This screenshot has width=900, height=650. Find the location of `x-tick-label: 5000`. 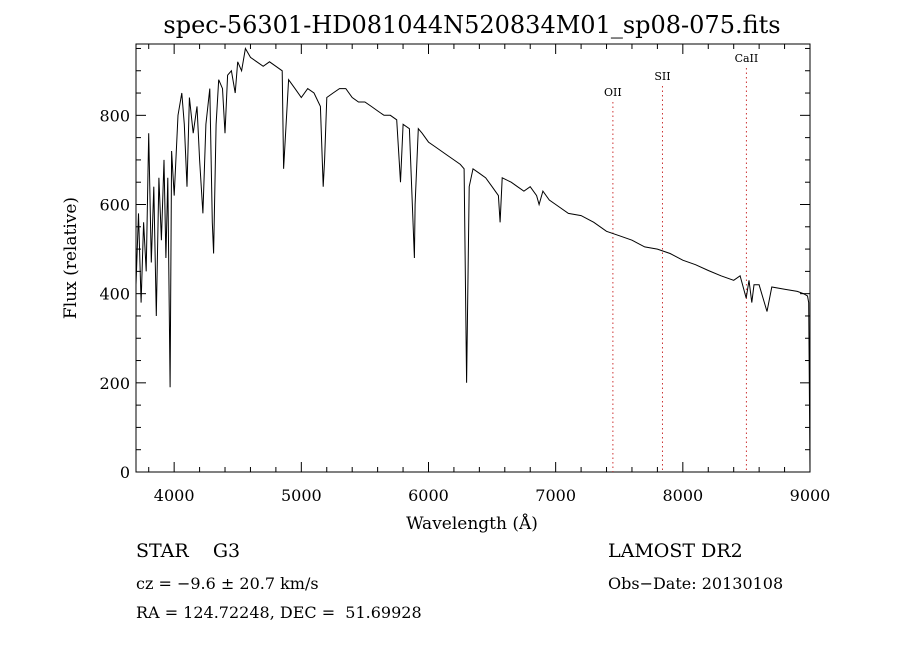

x-tick-label: 5000 is located at coordinates (301, 495).